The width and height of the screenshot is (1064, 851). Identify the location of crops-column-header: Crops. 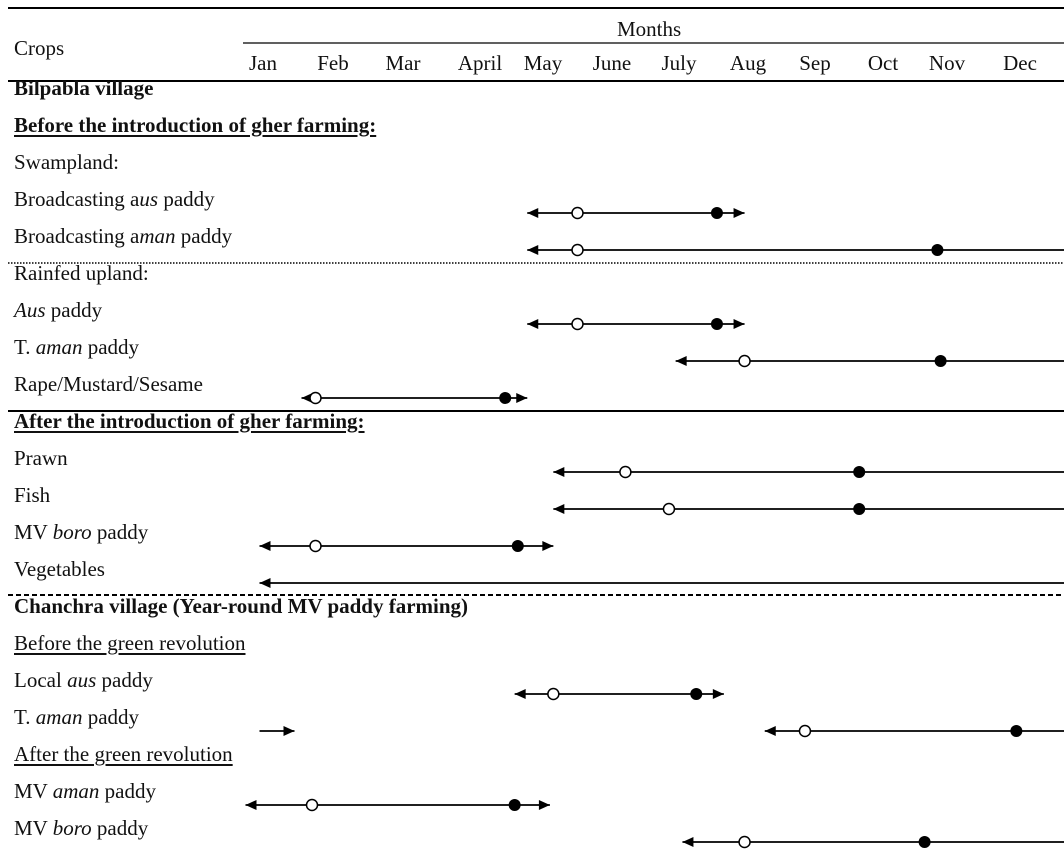
(39, 48).